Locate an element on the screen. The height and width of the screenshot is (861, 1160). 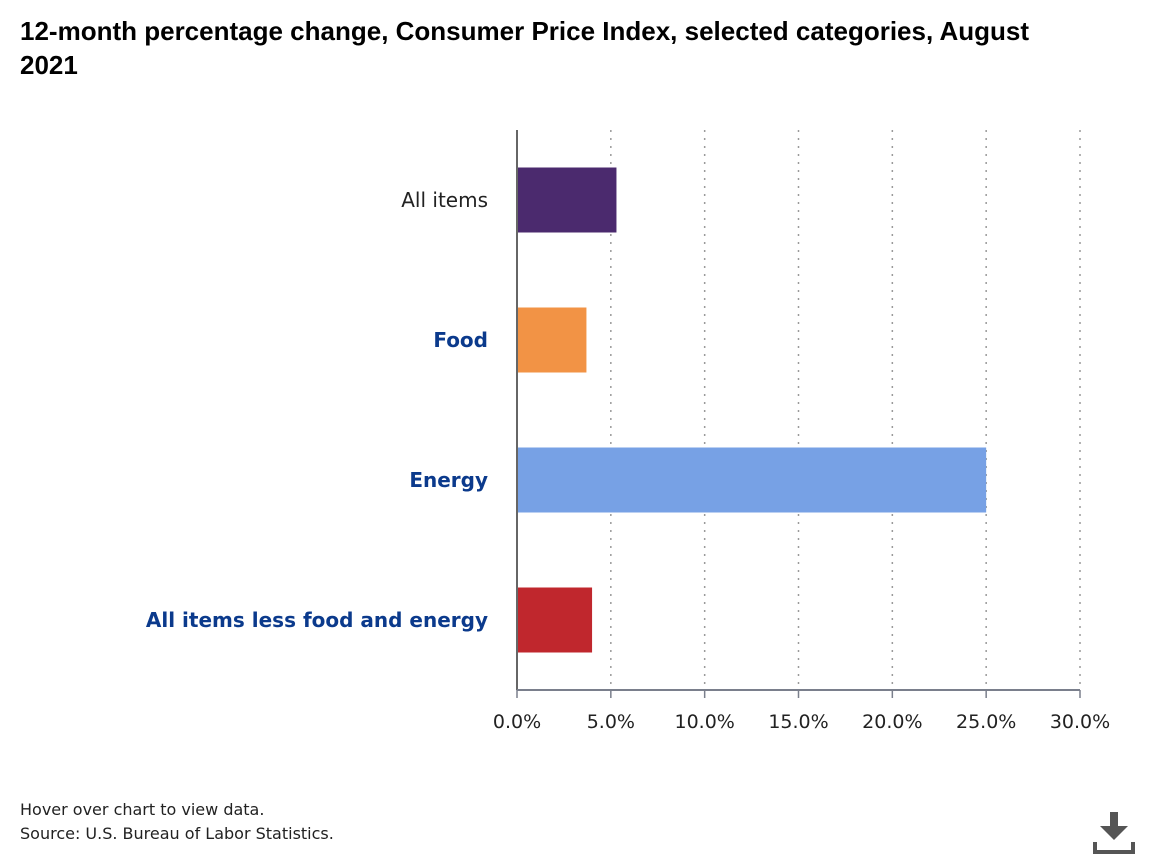
category-label: All items is located at coordinates (444, 200).